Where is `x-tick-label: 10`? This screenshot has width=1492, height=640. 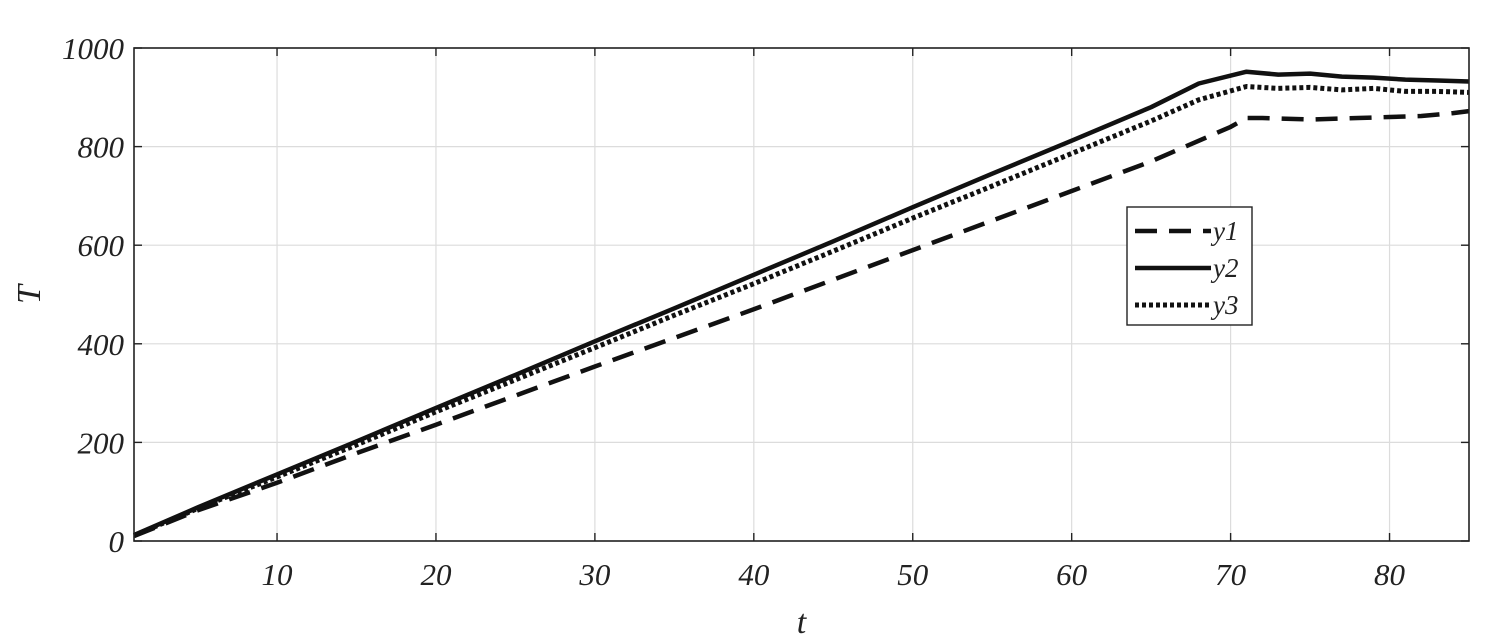
x-tick-label: 10 is located at coordinates (278, 574).